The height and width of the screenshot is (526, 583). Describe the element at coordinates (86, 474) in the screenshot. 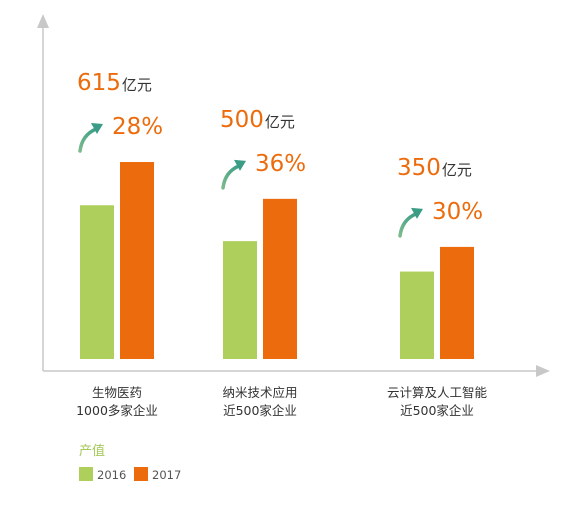

I see `legend-swatch-2016` at that location.